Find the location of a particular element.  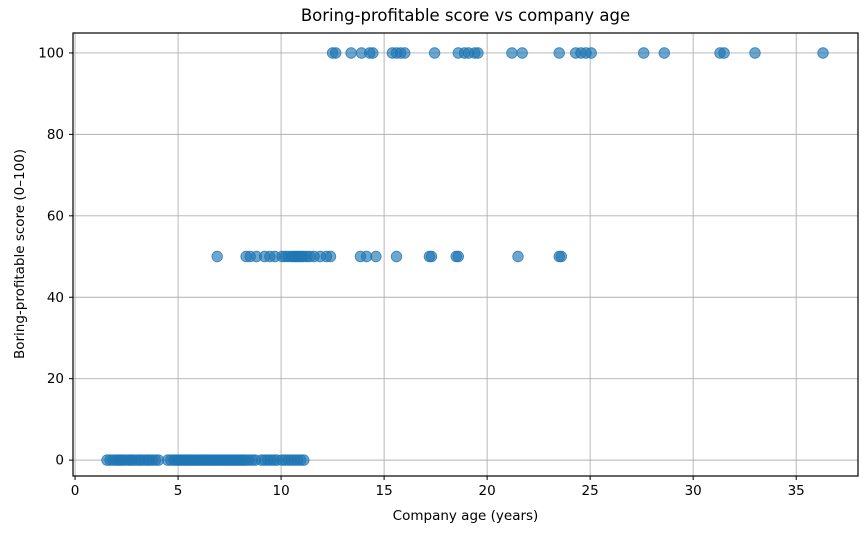

y-tick-label: 80 is located at coordinates (55, 135).